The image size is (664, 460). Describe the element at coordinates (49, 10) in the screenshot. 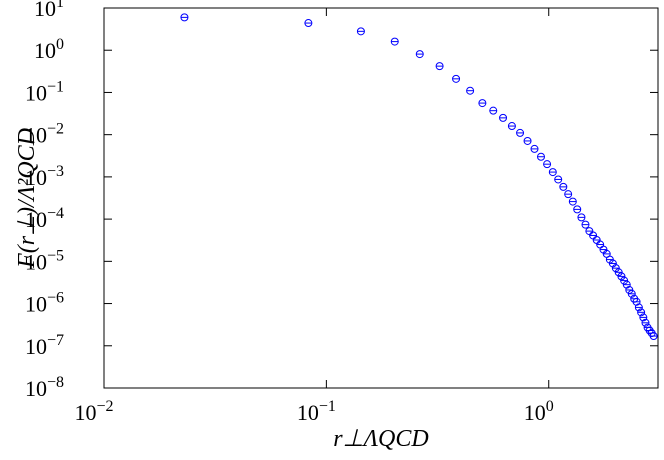

I see `y-tick-label: 10¹` at that location.